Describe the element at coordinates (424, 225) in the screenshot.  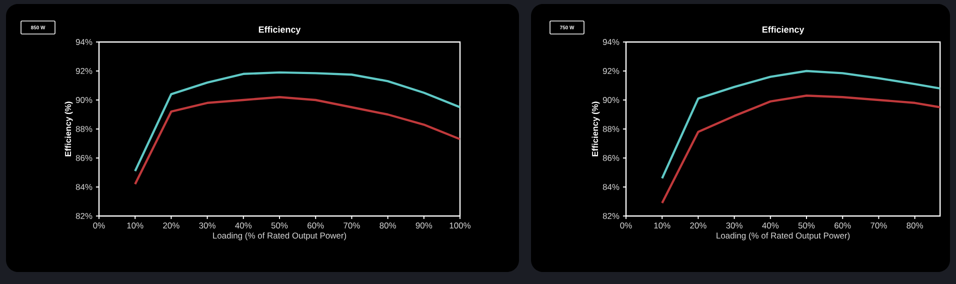
I see `x-tick-label: 90%` at that location.